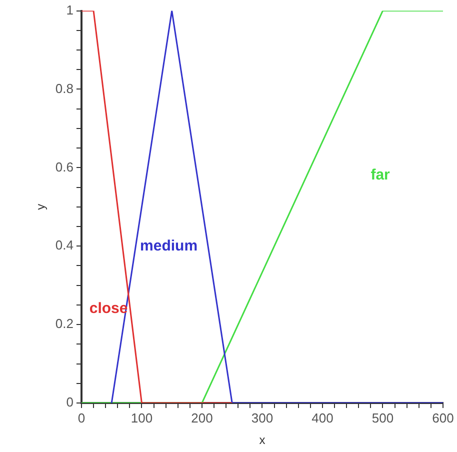 The width and height of the screenshot is (457, 452). What do you see at coordinates (202, 418) in the screenshot?
I see `x-tick-label: 200` at bounding box center [202, 418].